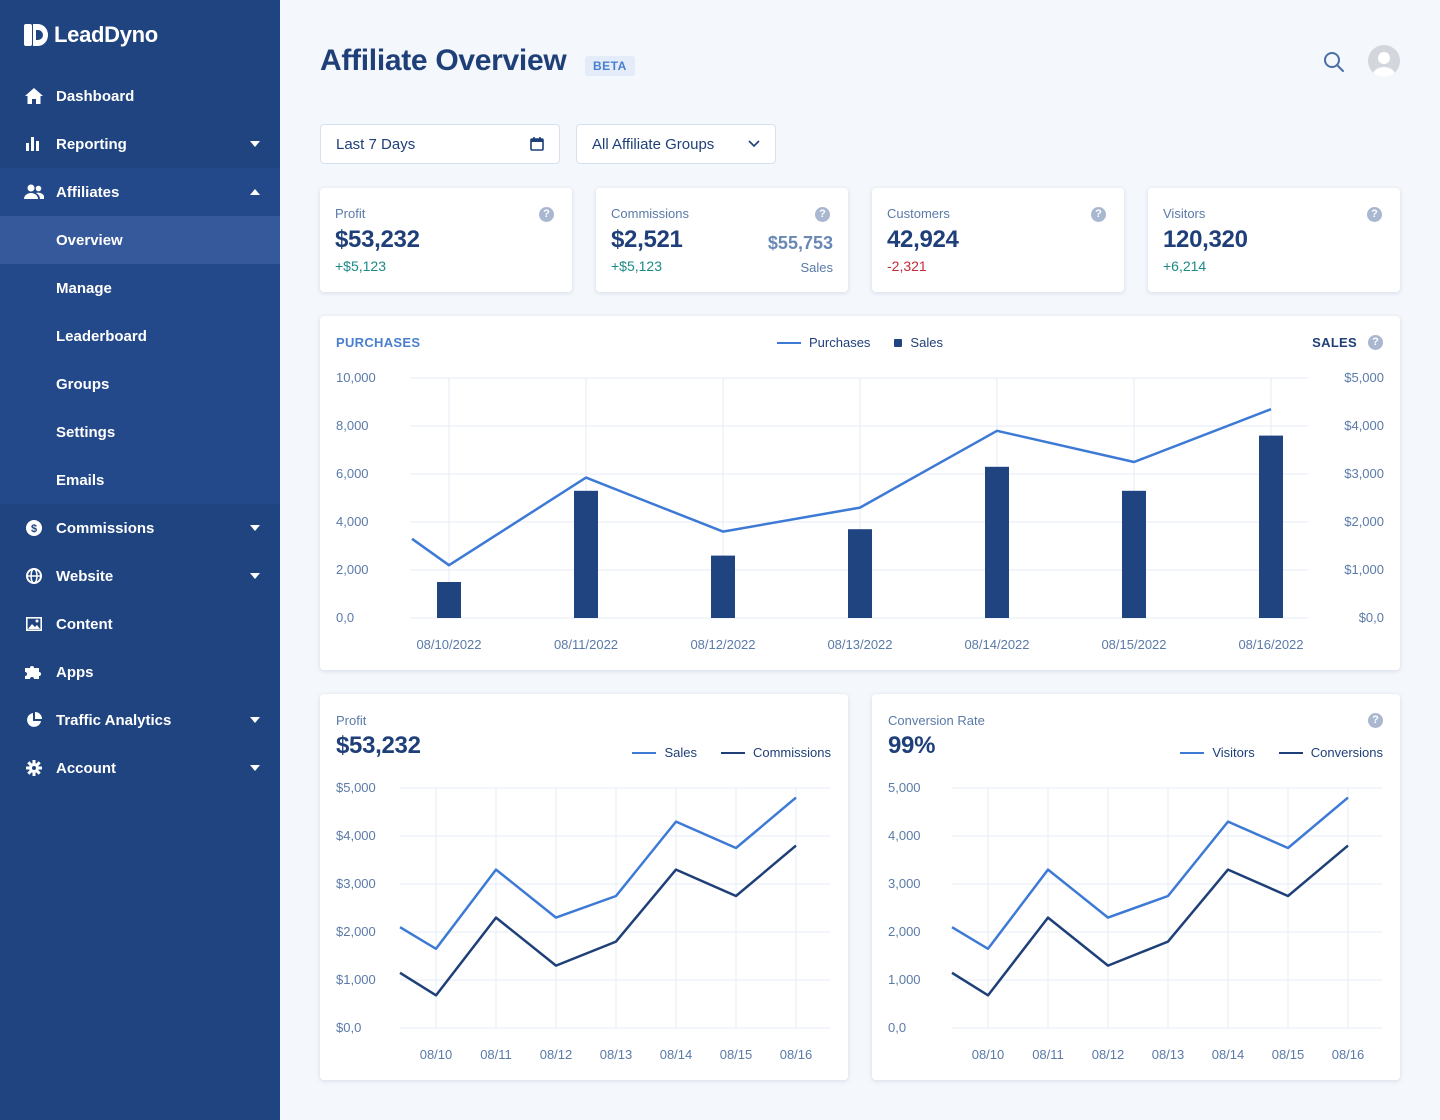  I want to click on chart-legend: Visitors Conversions, so click(1281, 752).